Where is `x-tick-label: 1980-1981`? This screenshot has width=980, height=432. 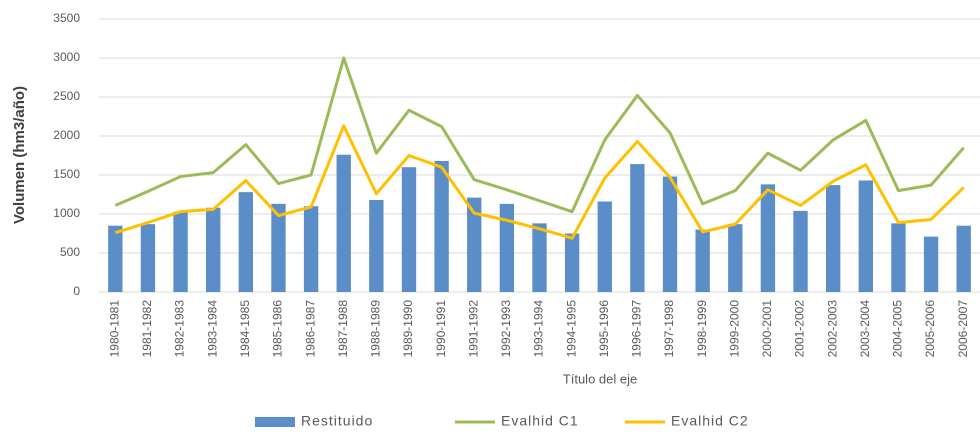 x-tick-label: 1980-1981 is located at coordinates (114, 329).